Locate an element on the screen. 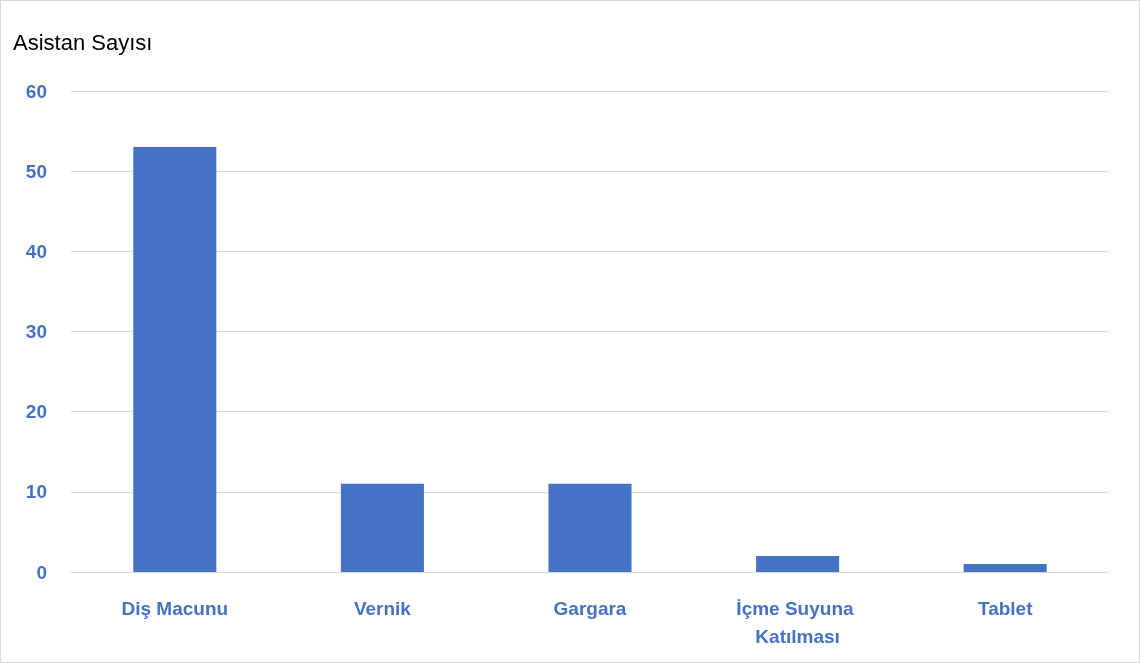  x-tick-label: Tablet is located at coordinates (1005, 608).